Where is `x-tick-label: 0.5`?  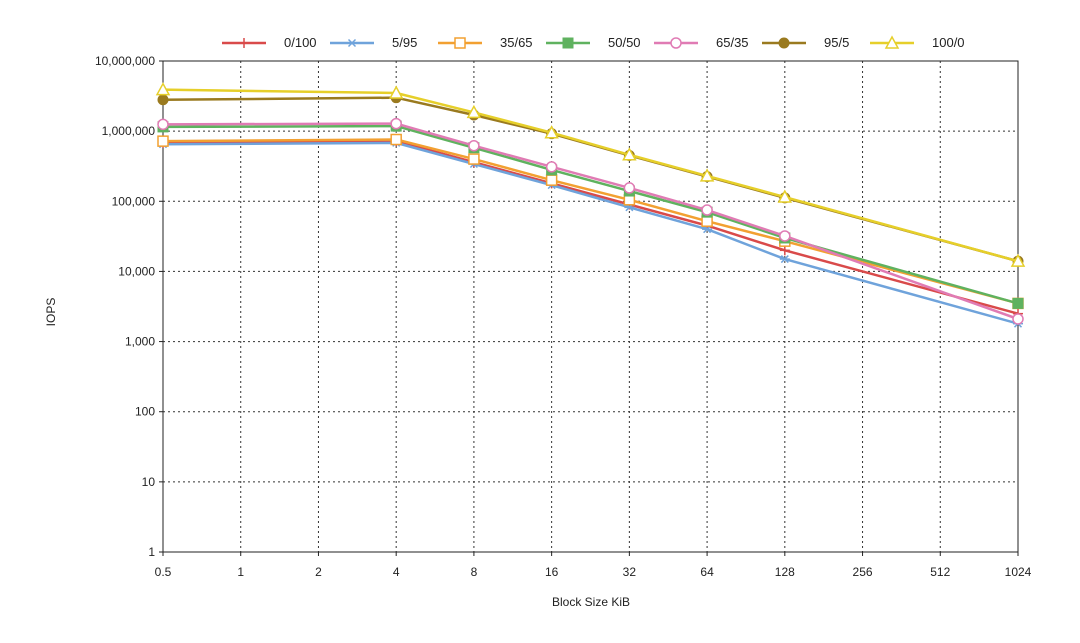 x-tick-label: 0.5 is located at coordinates (163, 572).